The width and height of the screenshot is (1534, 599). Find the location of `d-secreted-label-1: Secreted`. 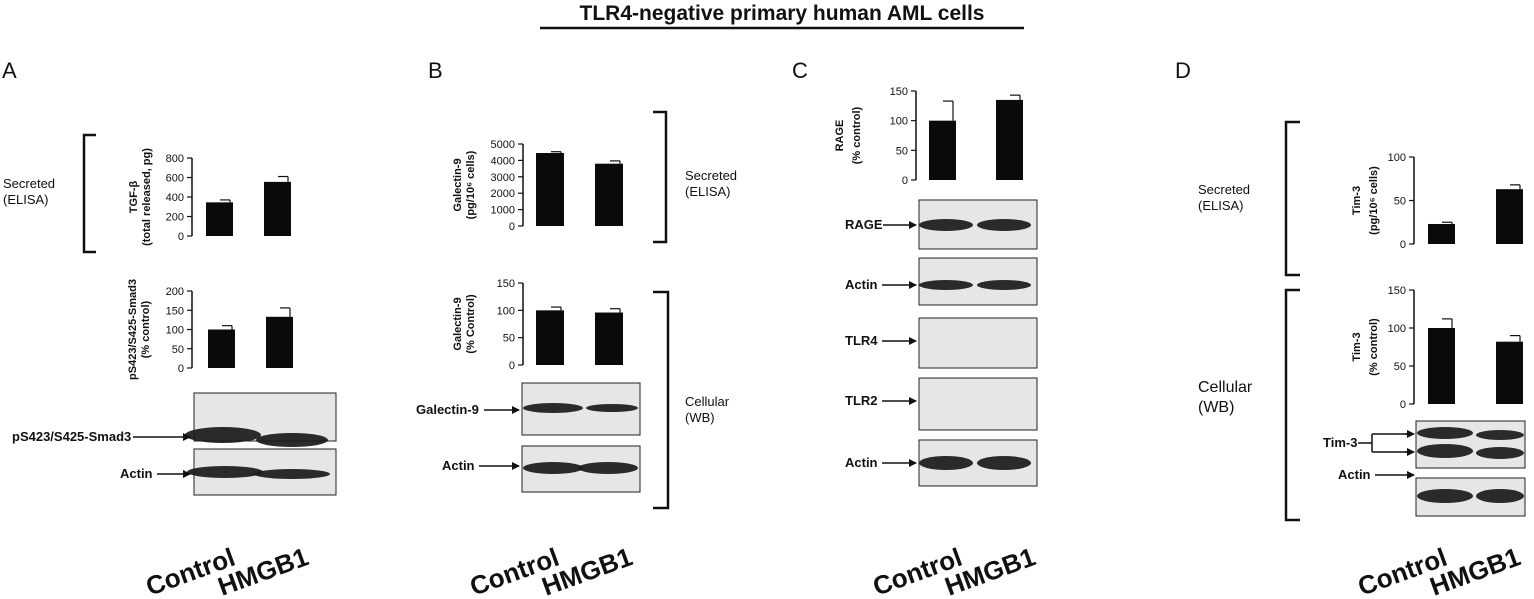

d-secreted-label-1: Secreted is located at coordinates (1224, 189).